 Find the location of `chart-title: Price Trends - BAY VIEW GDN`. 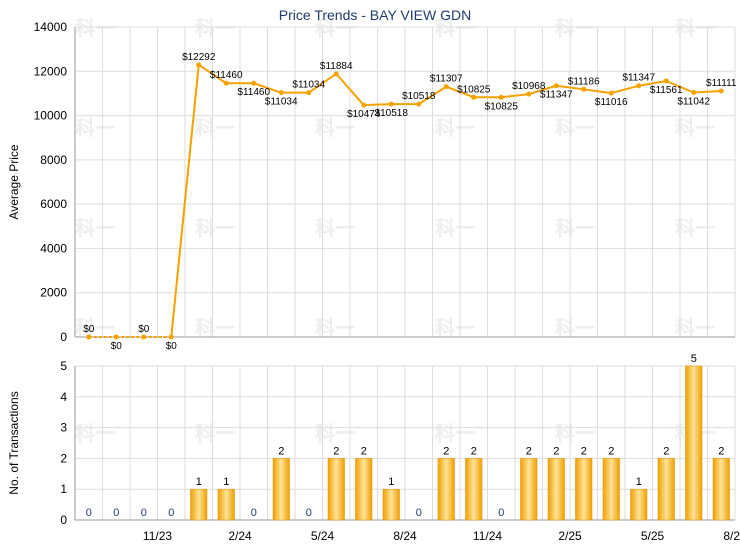

chart-title: Price Trends - BAY VIEW GDN is located at coordinates (375, 15).